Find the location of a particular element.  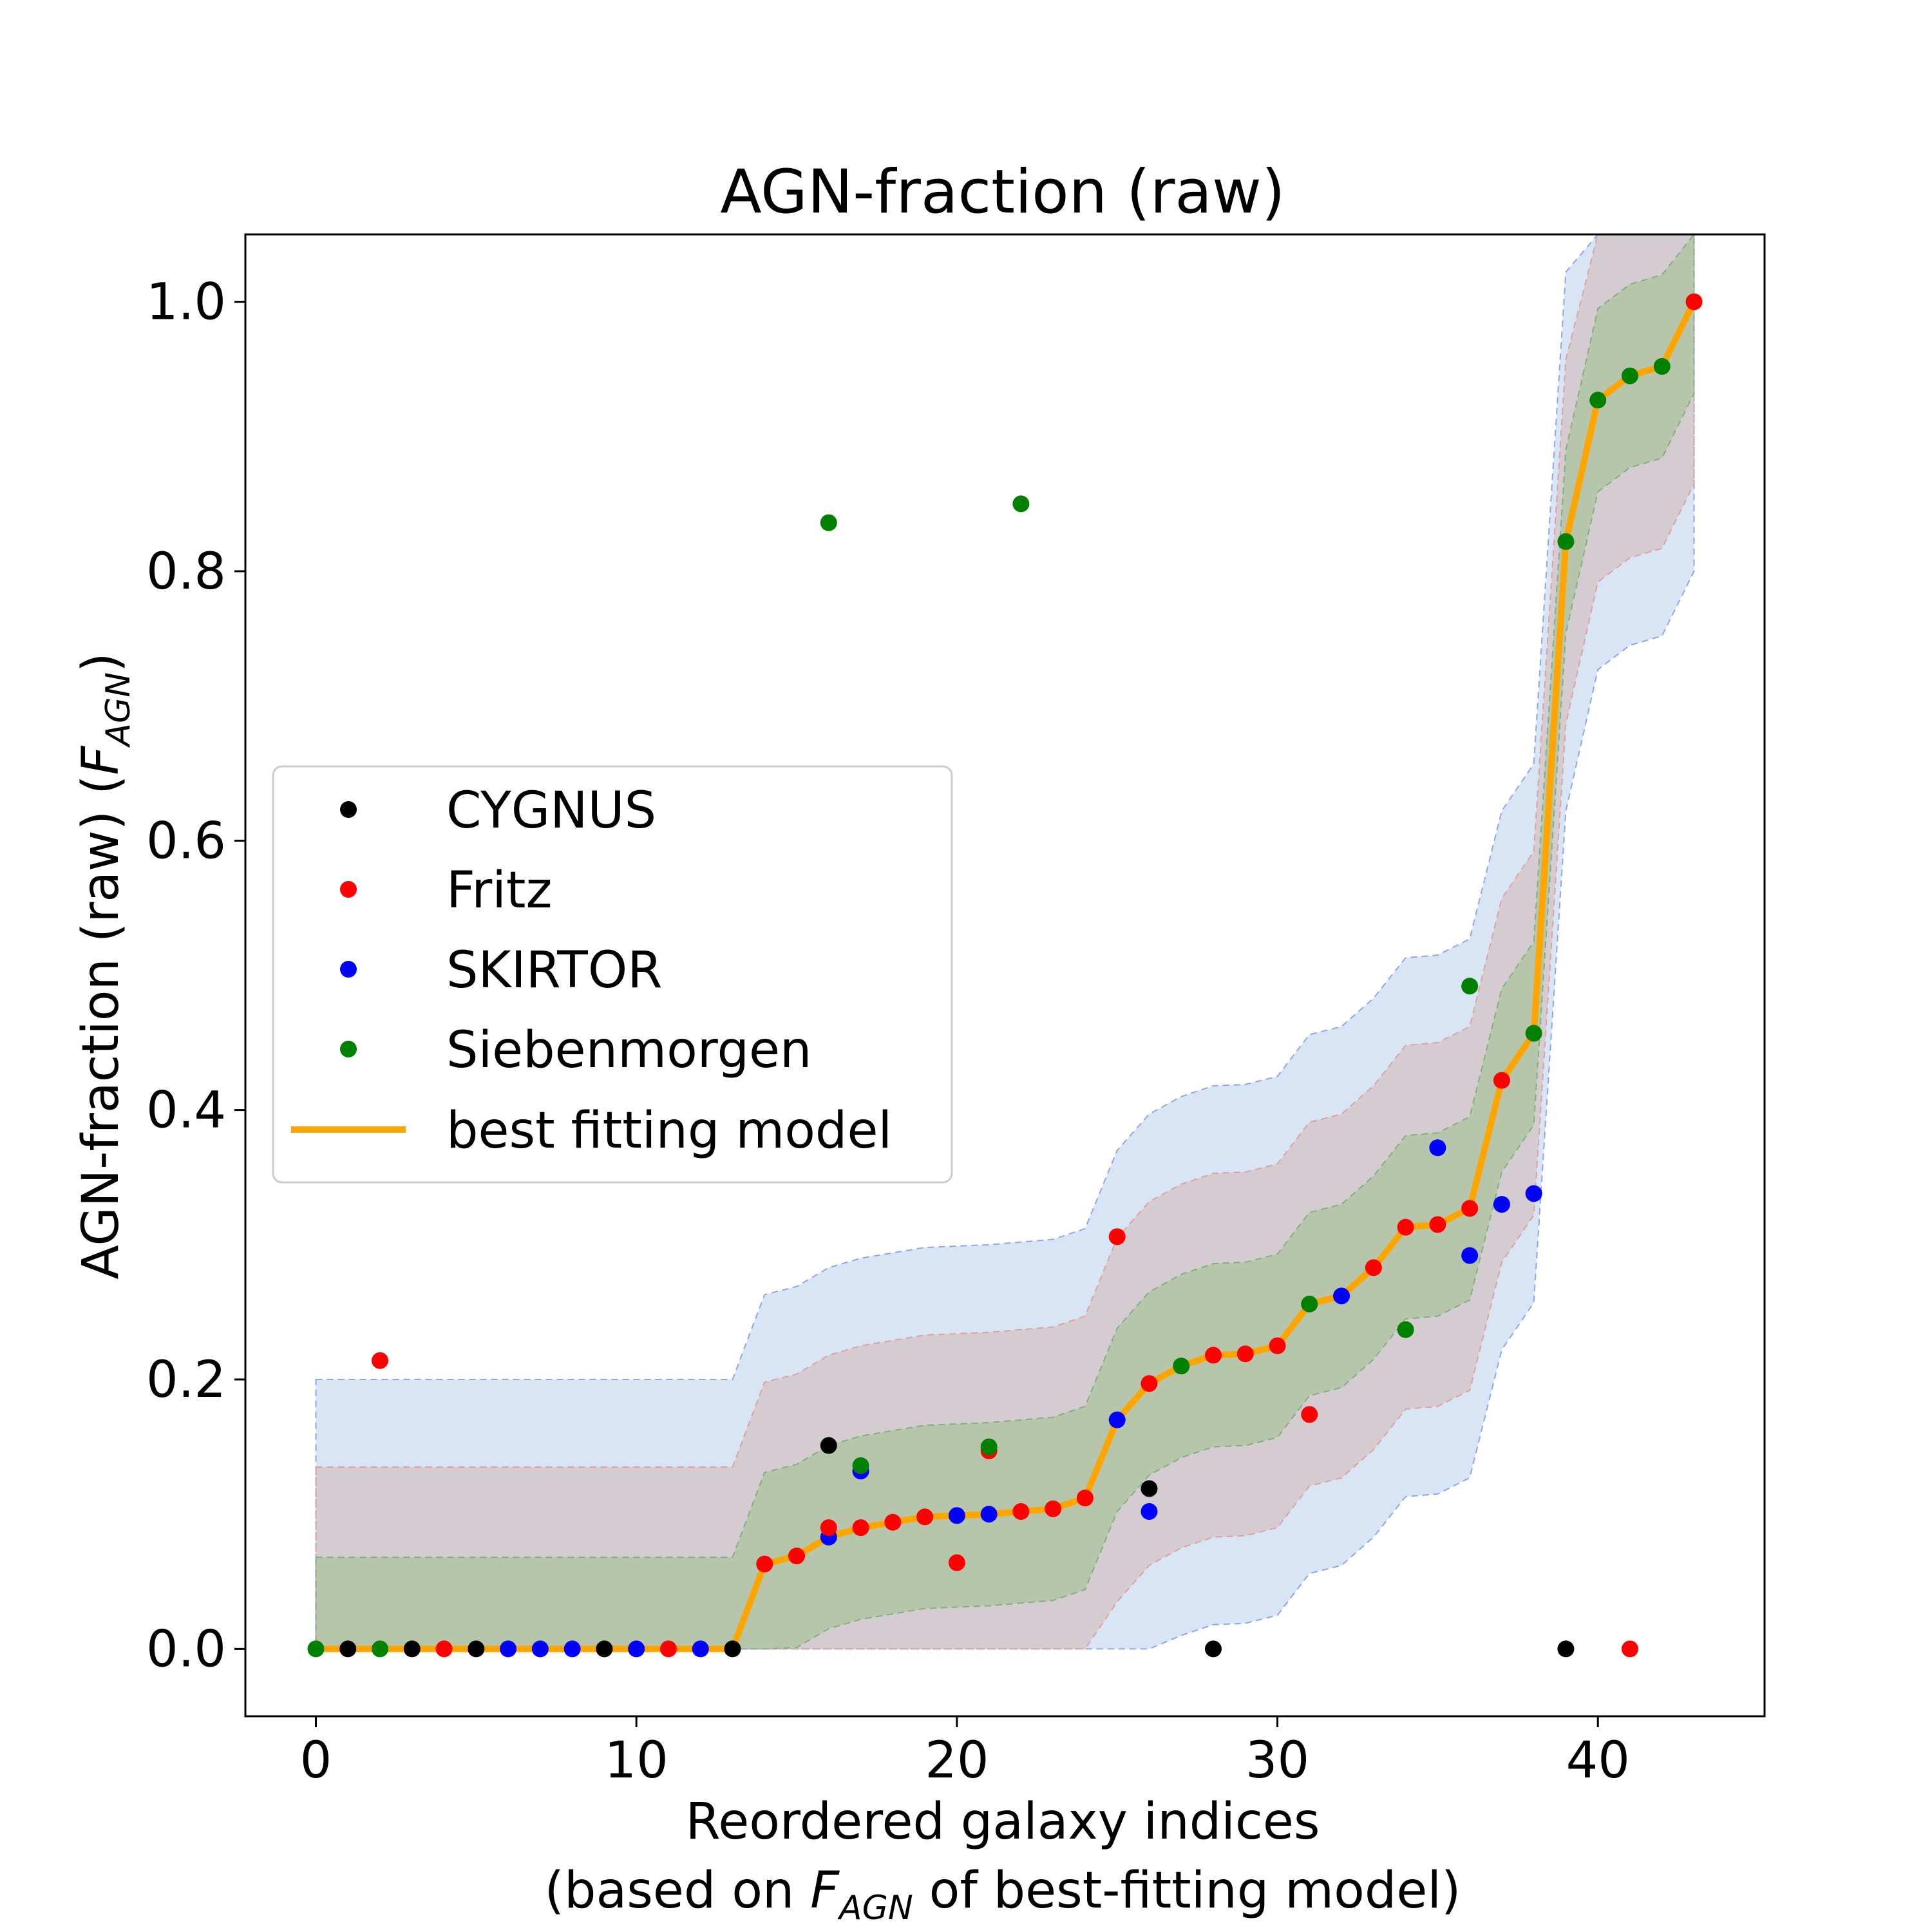

y-tick-label: 0.0 is located at coordinates (186, 1649).